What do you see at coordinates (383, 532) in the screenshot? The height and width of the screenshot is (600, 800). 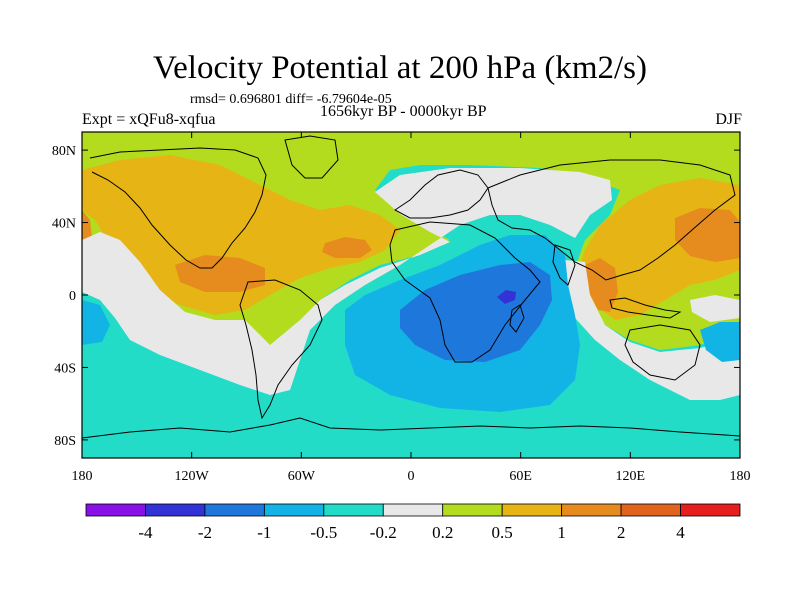 I see `colorbar-label: -0.2` at bounding box center [383, 532].